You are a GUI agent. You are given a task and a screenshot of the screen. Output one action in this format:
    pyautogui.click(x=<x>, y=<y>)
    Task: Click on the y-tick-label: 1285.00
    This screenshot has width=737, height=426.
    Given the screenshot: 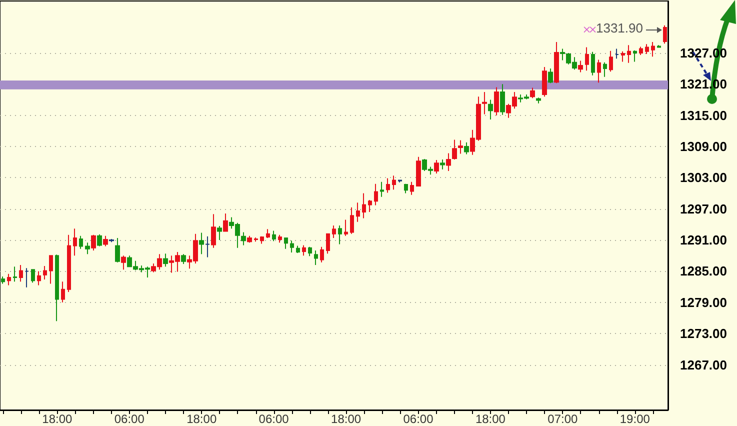 What is the action you would take?
    pyautogui.click(x=703, y=271)
    